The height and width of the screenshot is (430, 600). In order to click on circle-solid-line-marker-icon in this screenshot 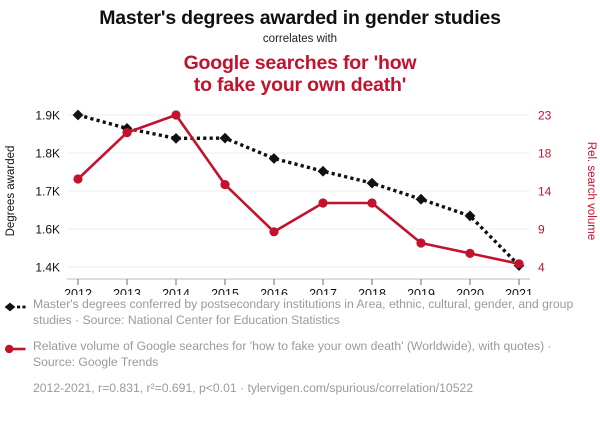, I will do `click(15, 349)`.